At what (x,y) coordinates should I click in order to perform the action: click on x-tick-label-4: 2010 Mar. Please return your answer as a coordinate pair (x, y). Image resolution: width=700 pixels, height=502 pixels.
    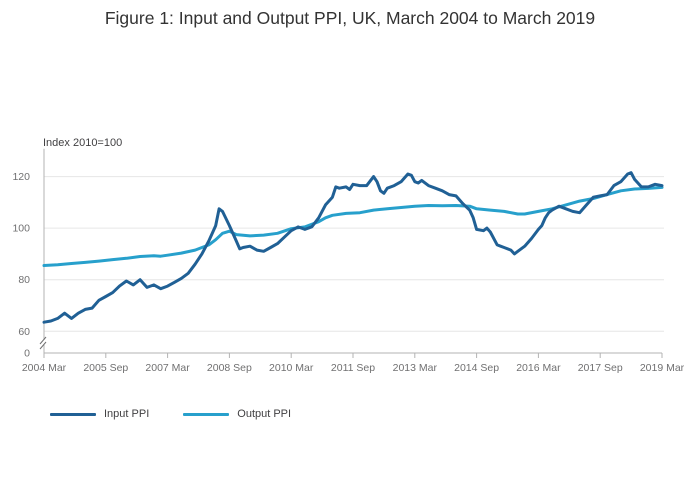
    Looking at the image, I should click on (291, 368).